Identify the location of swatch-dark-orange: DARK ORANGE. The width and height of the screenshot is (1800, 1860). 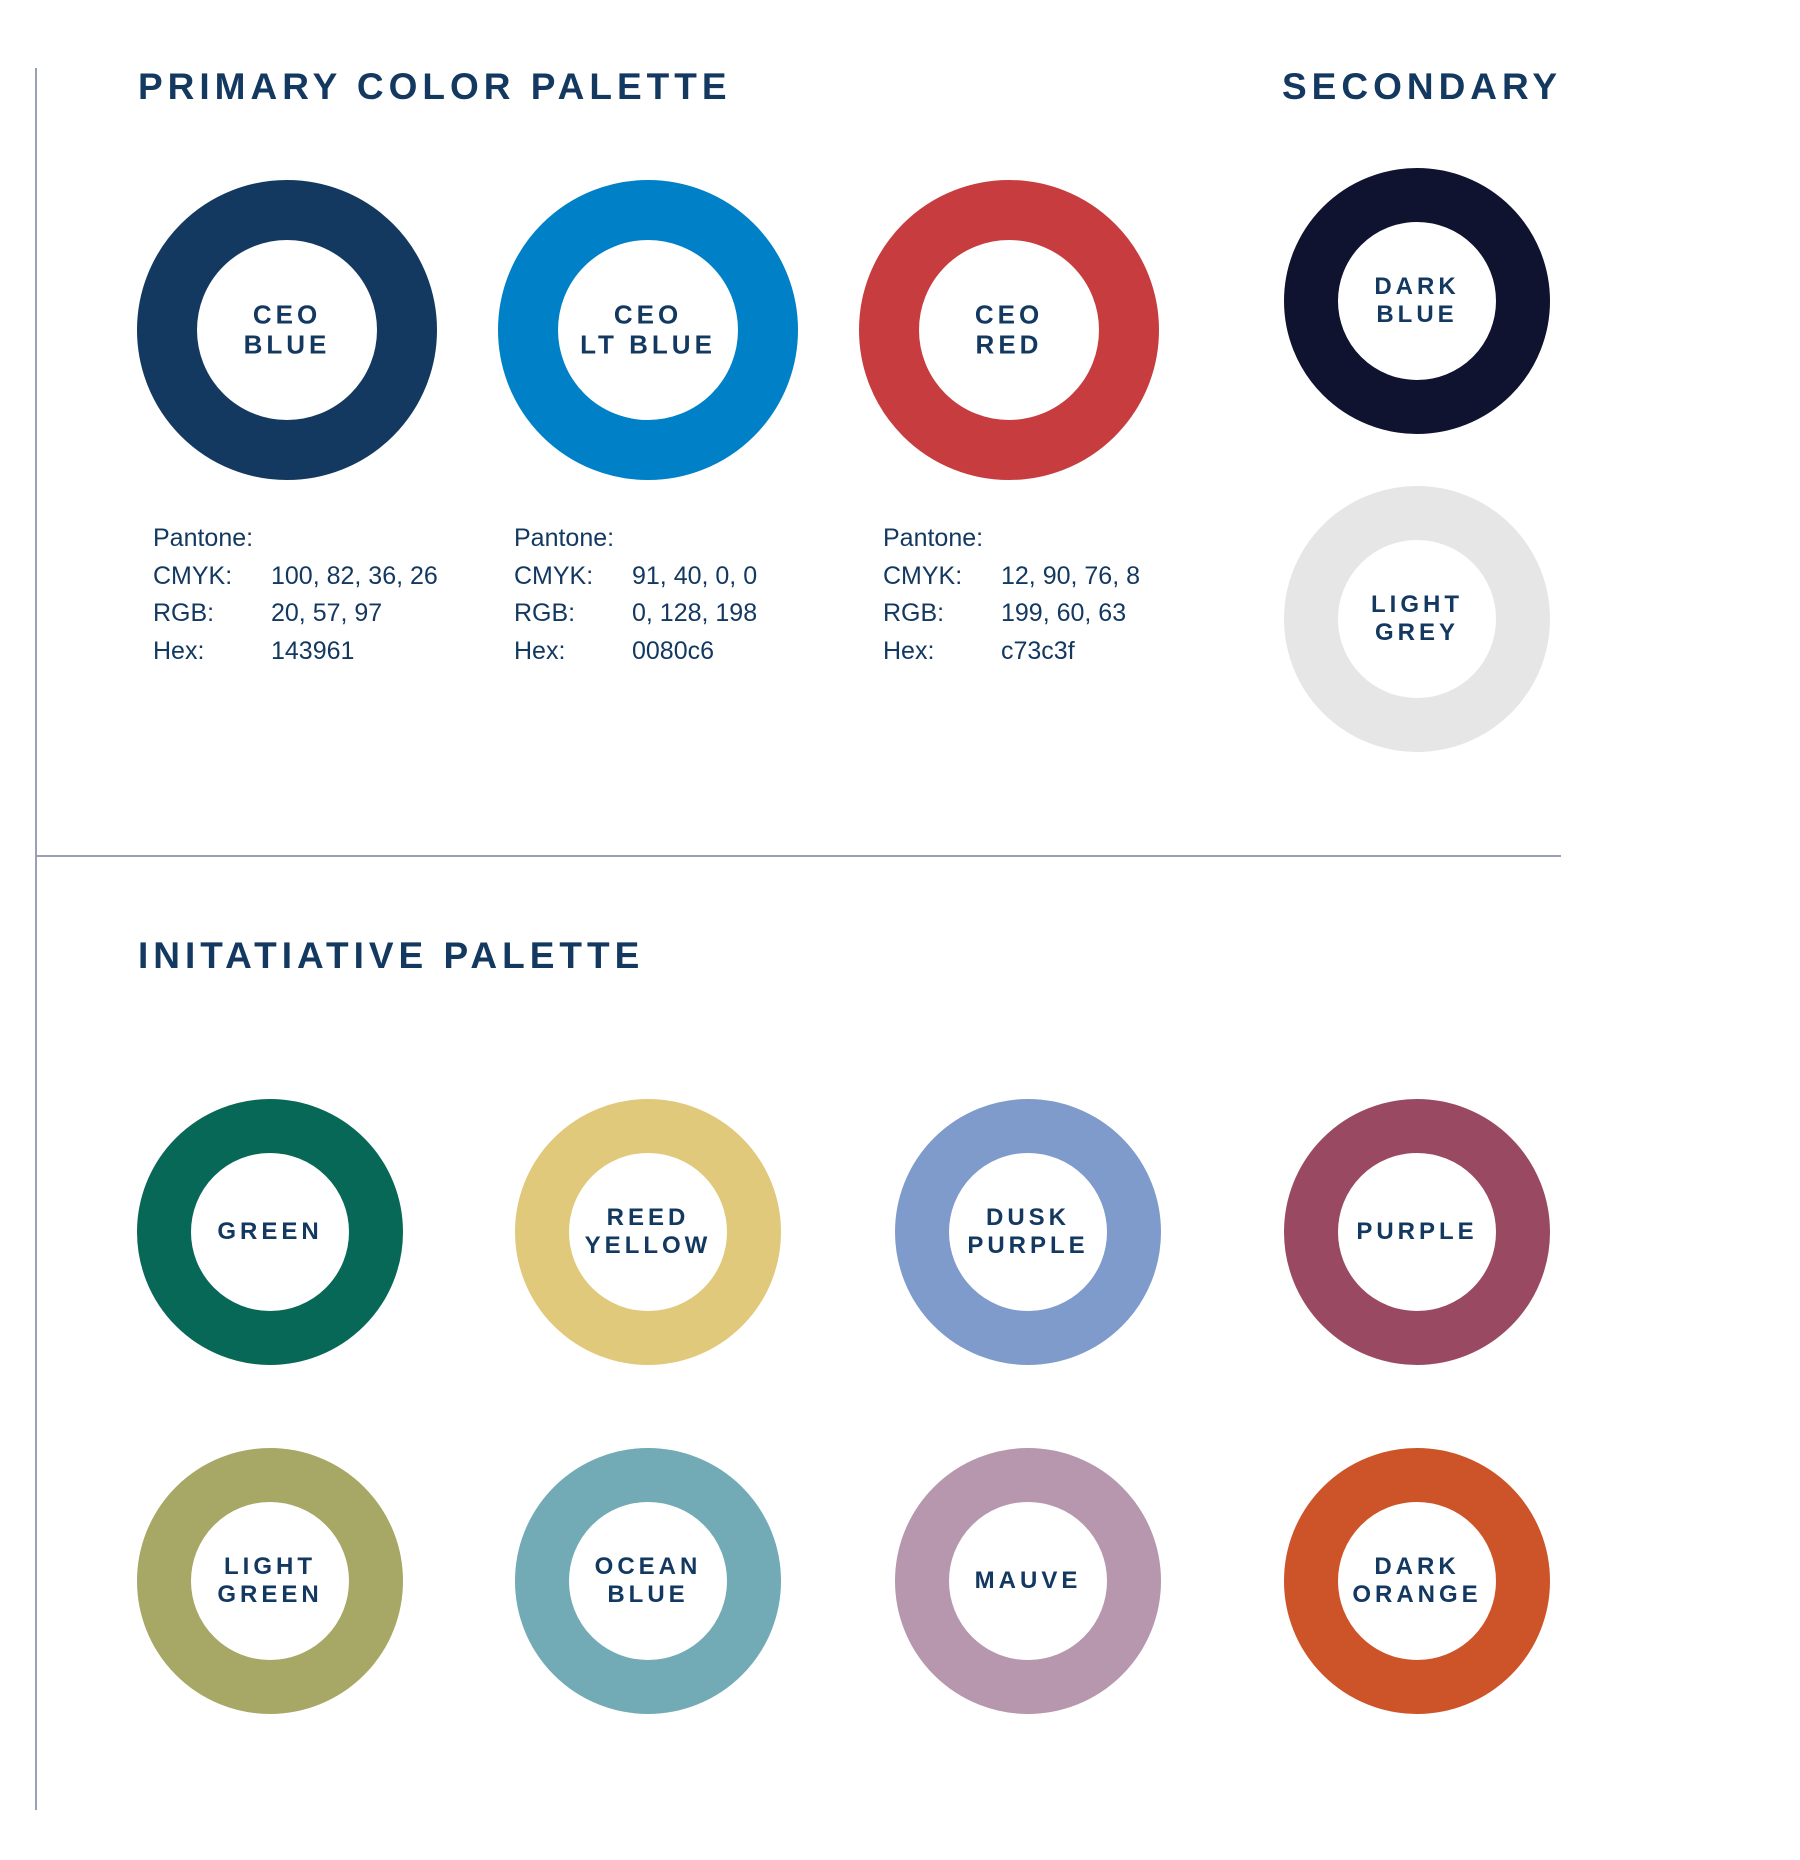
(1417, 1581).